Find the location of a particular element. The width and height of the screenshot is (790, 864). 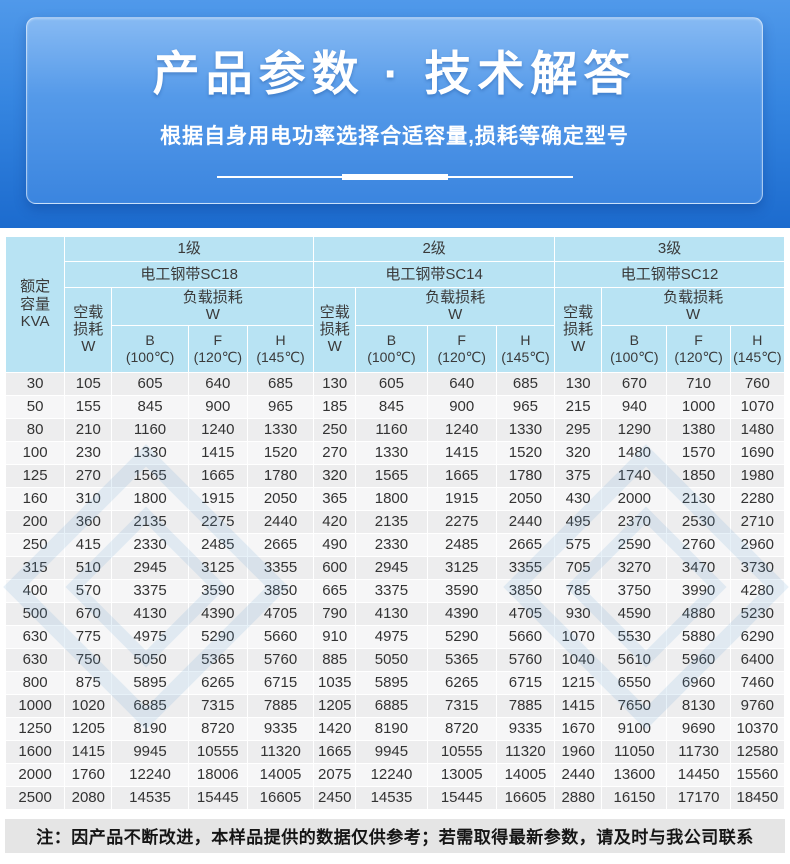

steel-3-header: 电工钢带SC12 is located at coordinates (669, 274).